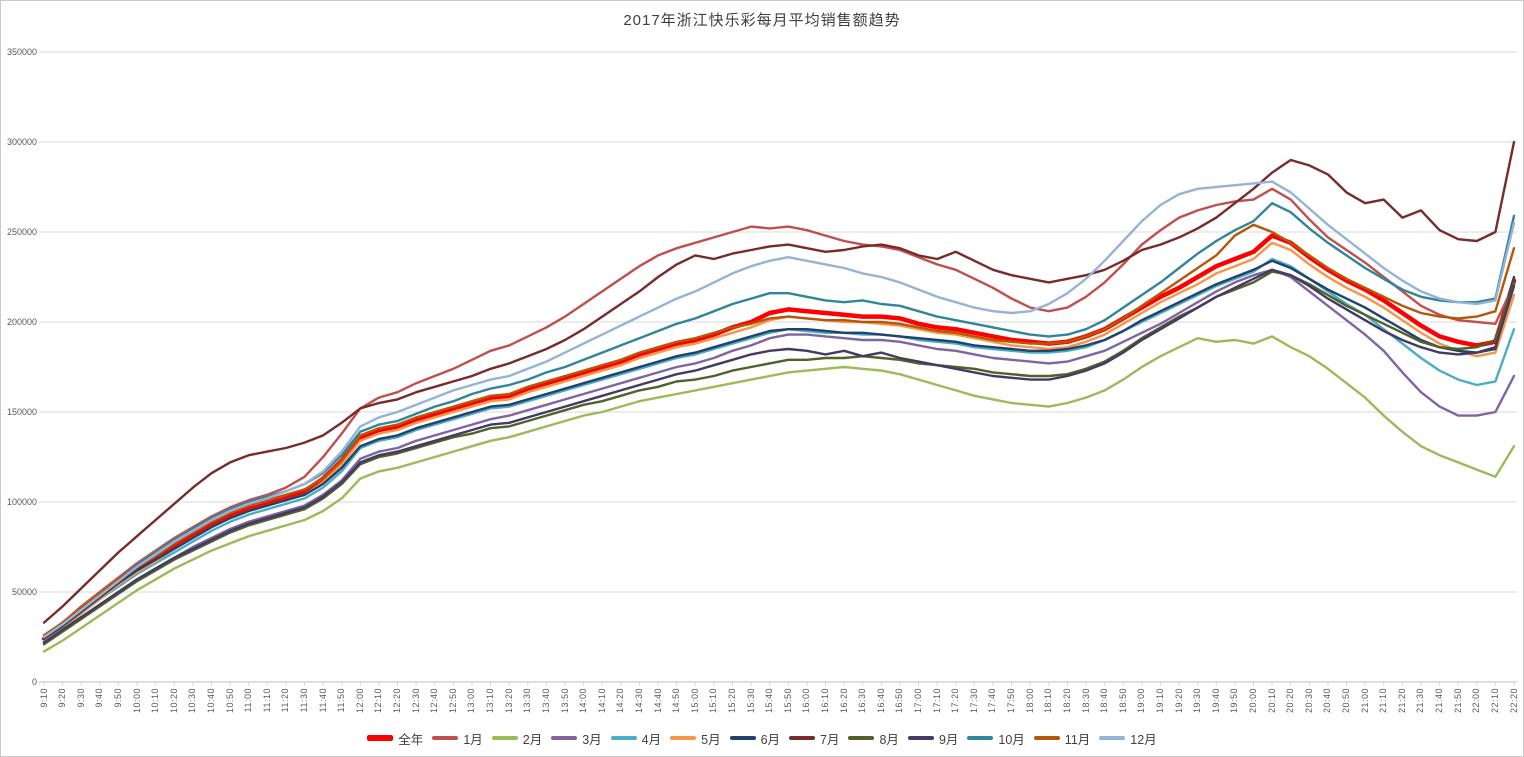 This screenshot has width=1524, height=757. What do you see at coordinates (21, 322) in the screenshot?
I see `y-axis-label: 200000` at bounding box center [21, 322].